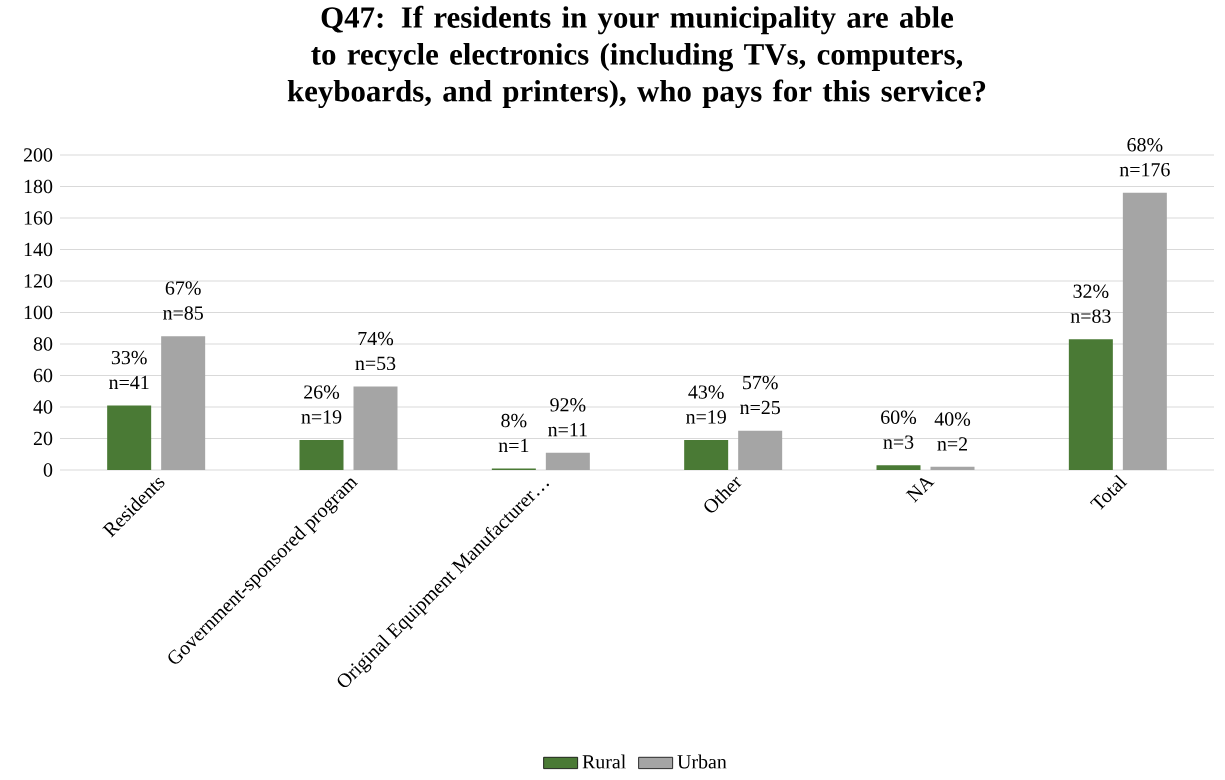  What do you see at coordinates (43, 375) in the screenshot?
I see `y-tick-label: 60` at bounding box center [43, 375].